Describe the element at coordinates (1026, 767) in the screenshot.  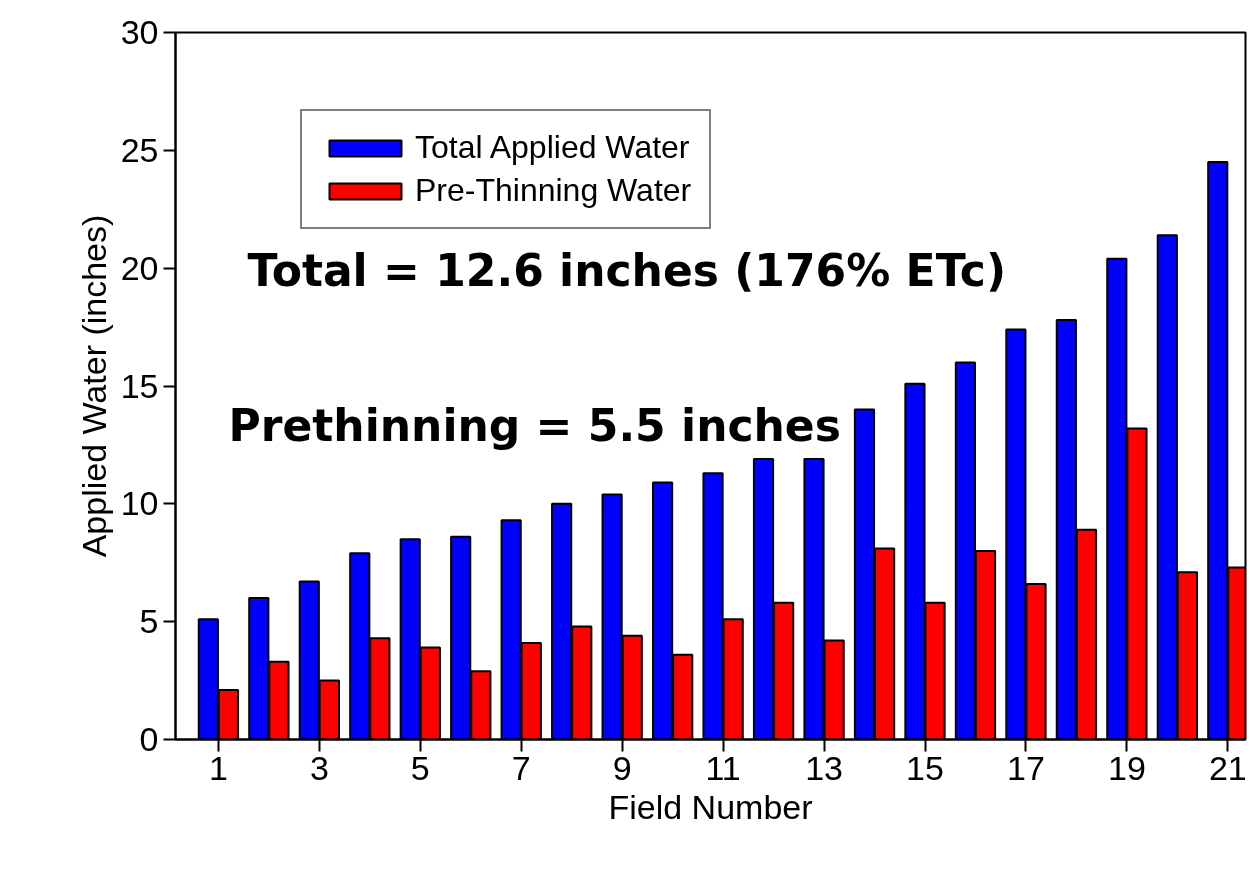
I see `x-tick-label: 17` at that location.